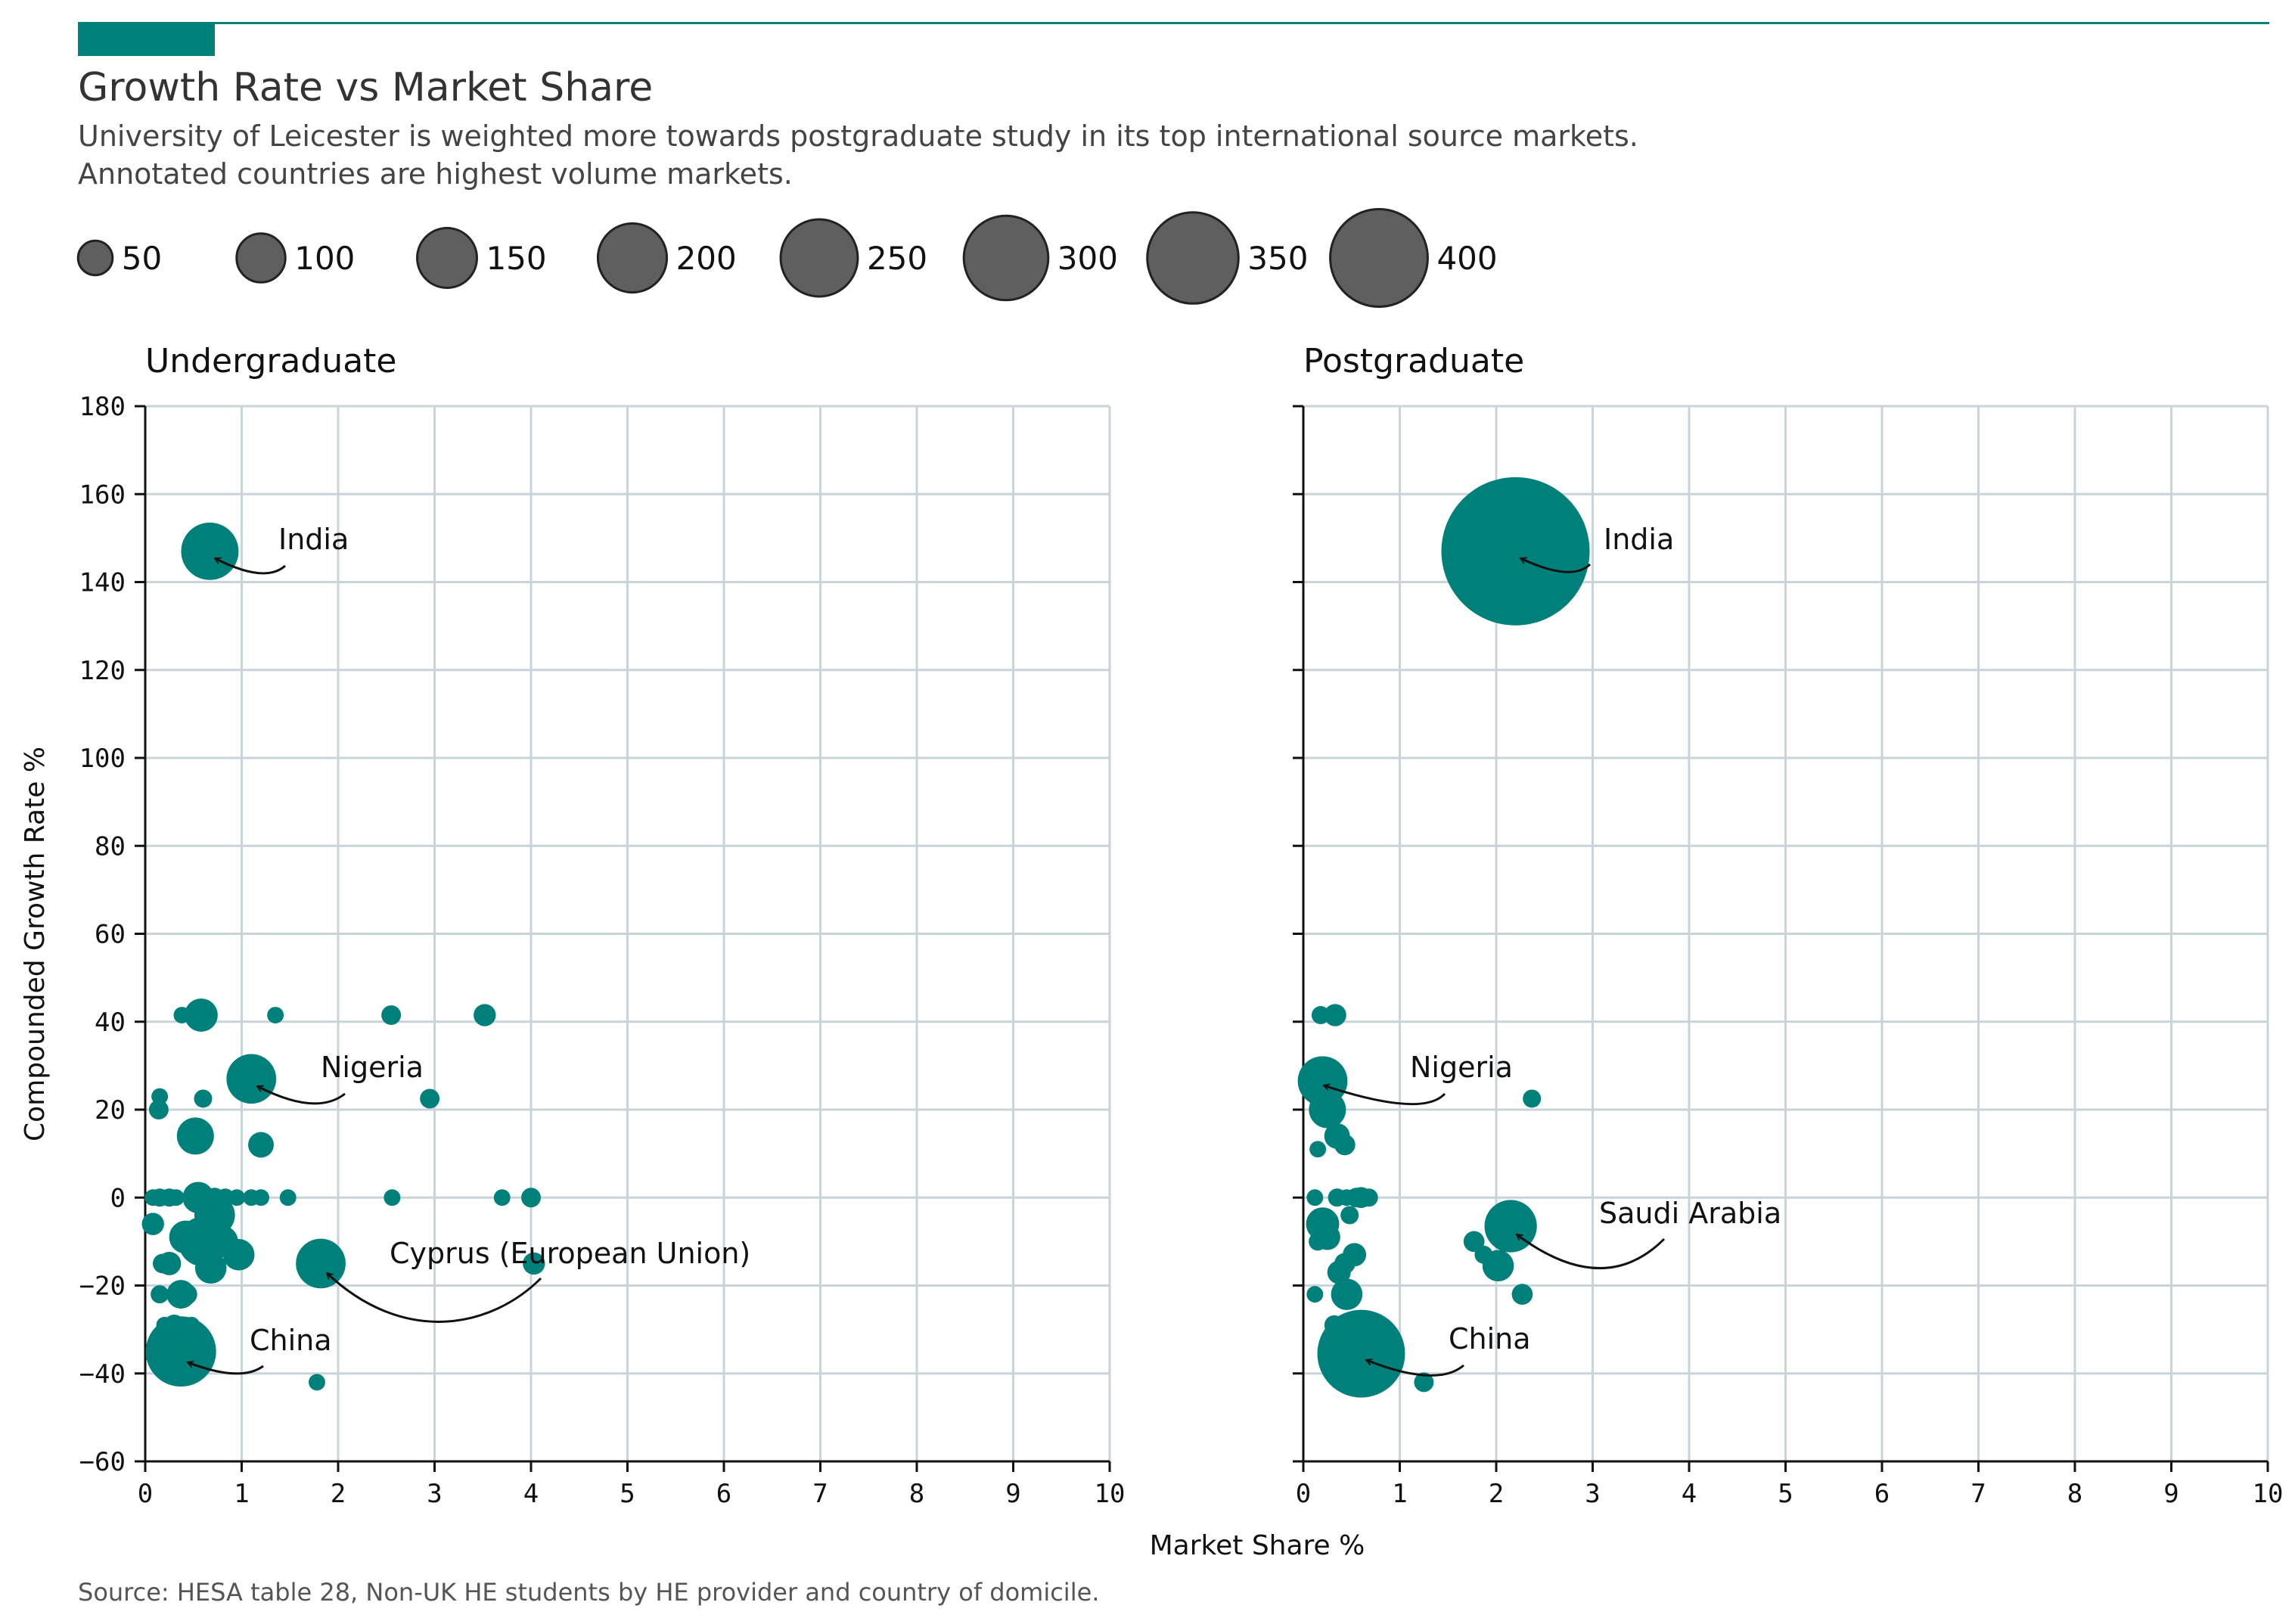 This screenshot has width=2295, height=1624. What do you see at coordinates (111, 1110) in the screenshot?
I see `y-tick-label: 20` at bounding box center [111, 1110].